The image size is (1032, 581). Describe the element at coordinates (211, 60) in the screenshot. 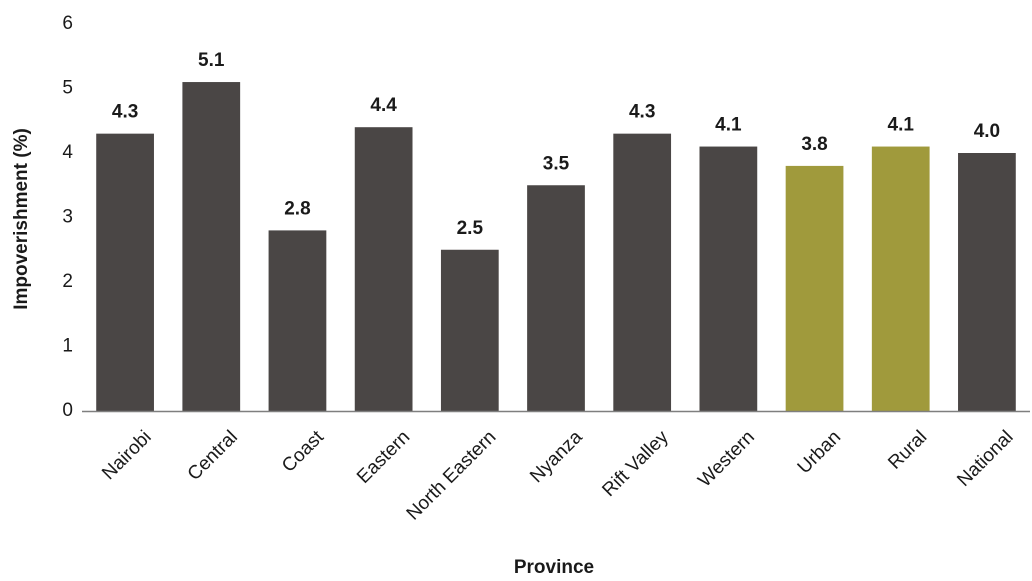

I see `data-label: 5.1` at that location.